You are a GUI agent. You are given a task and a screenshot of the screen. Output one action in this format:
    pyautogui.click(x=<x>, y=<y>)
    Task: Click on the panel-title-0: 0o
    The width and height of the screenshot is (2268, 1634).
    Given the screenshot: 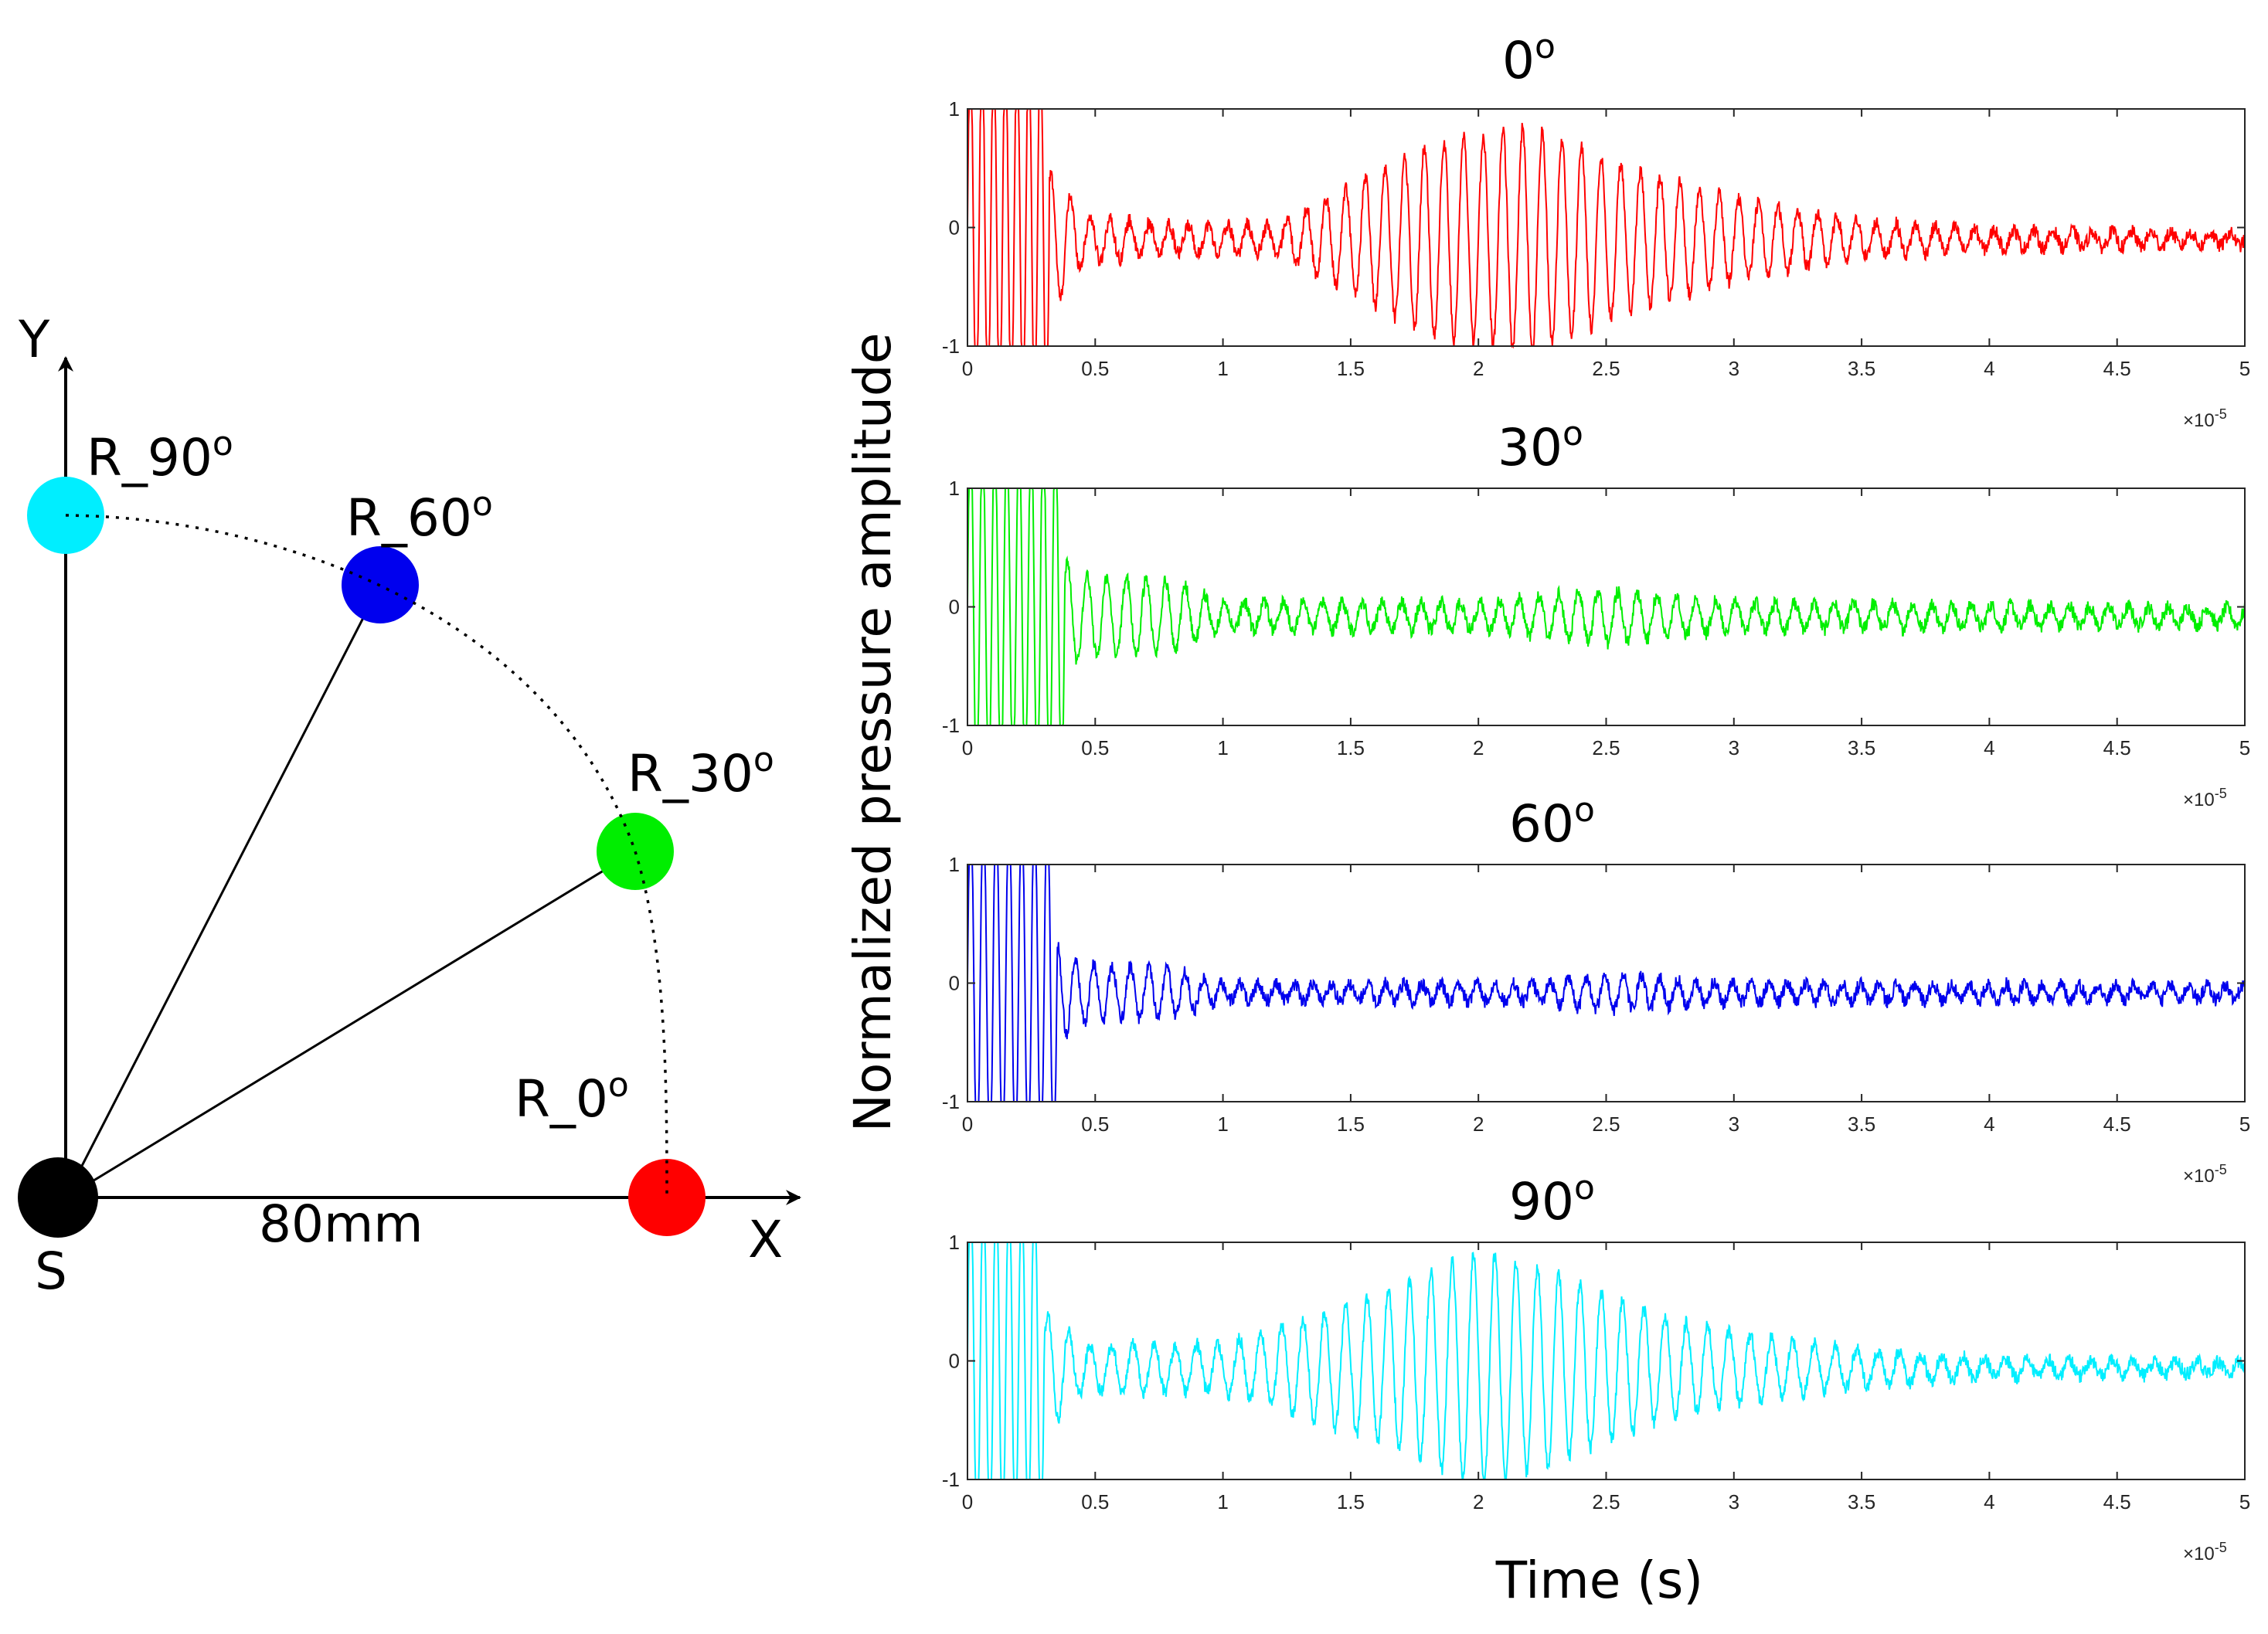 What is the action you would take?
    pyautogui.click(x=1529, y=59)
    